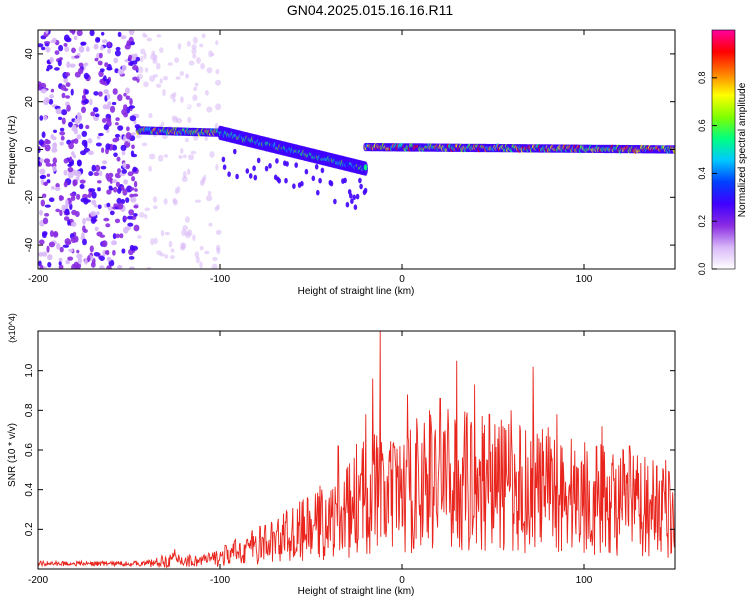  What do you see at coordinates (220, 580) in the screenshot?
I see `x-tick-label: -100` at bounding box center [220, 580].